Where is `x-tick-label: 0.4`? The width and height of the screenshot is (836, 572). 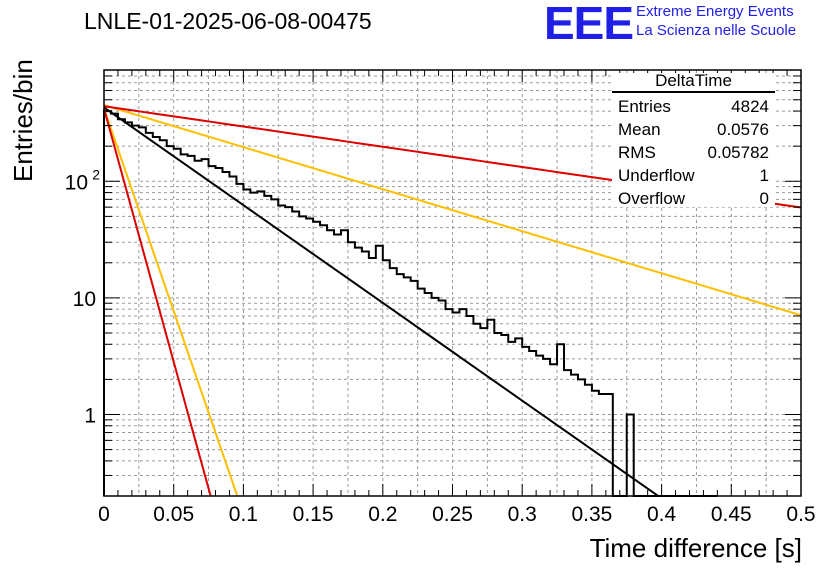 x-tick-label: 0.4 is located at coordinates (662, 514).